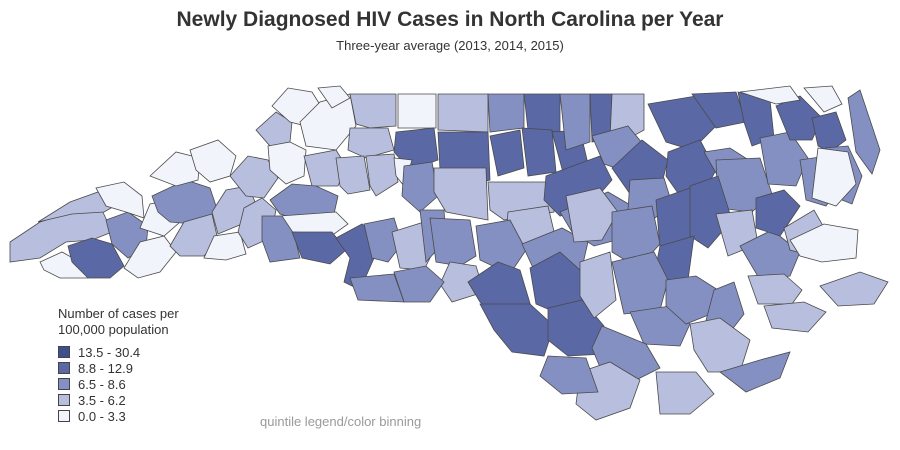 The width and height of the screenshot is (900, 450). I want to click on legend-item: 13.5 - 30.4, so click(118, 352).